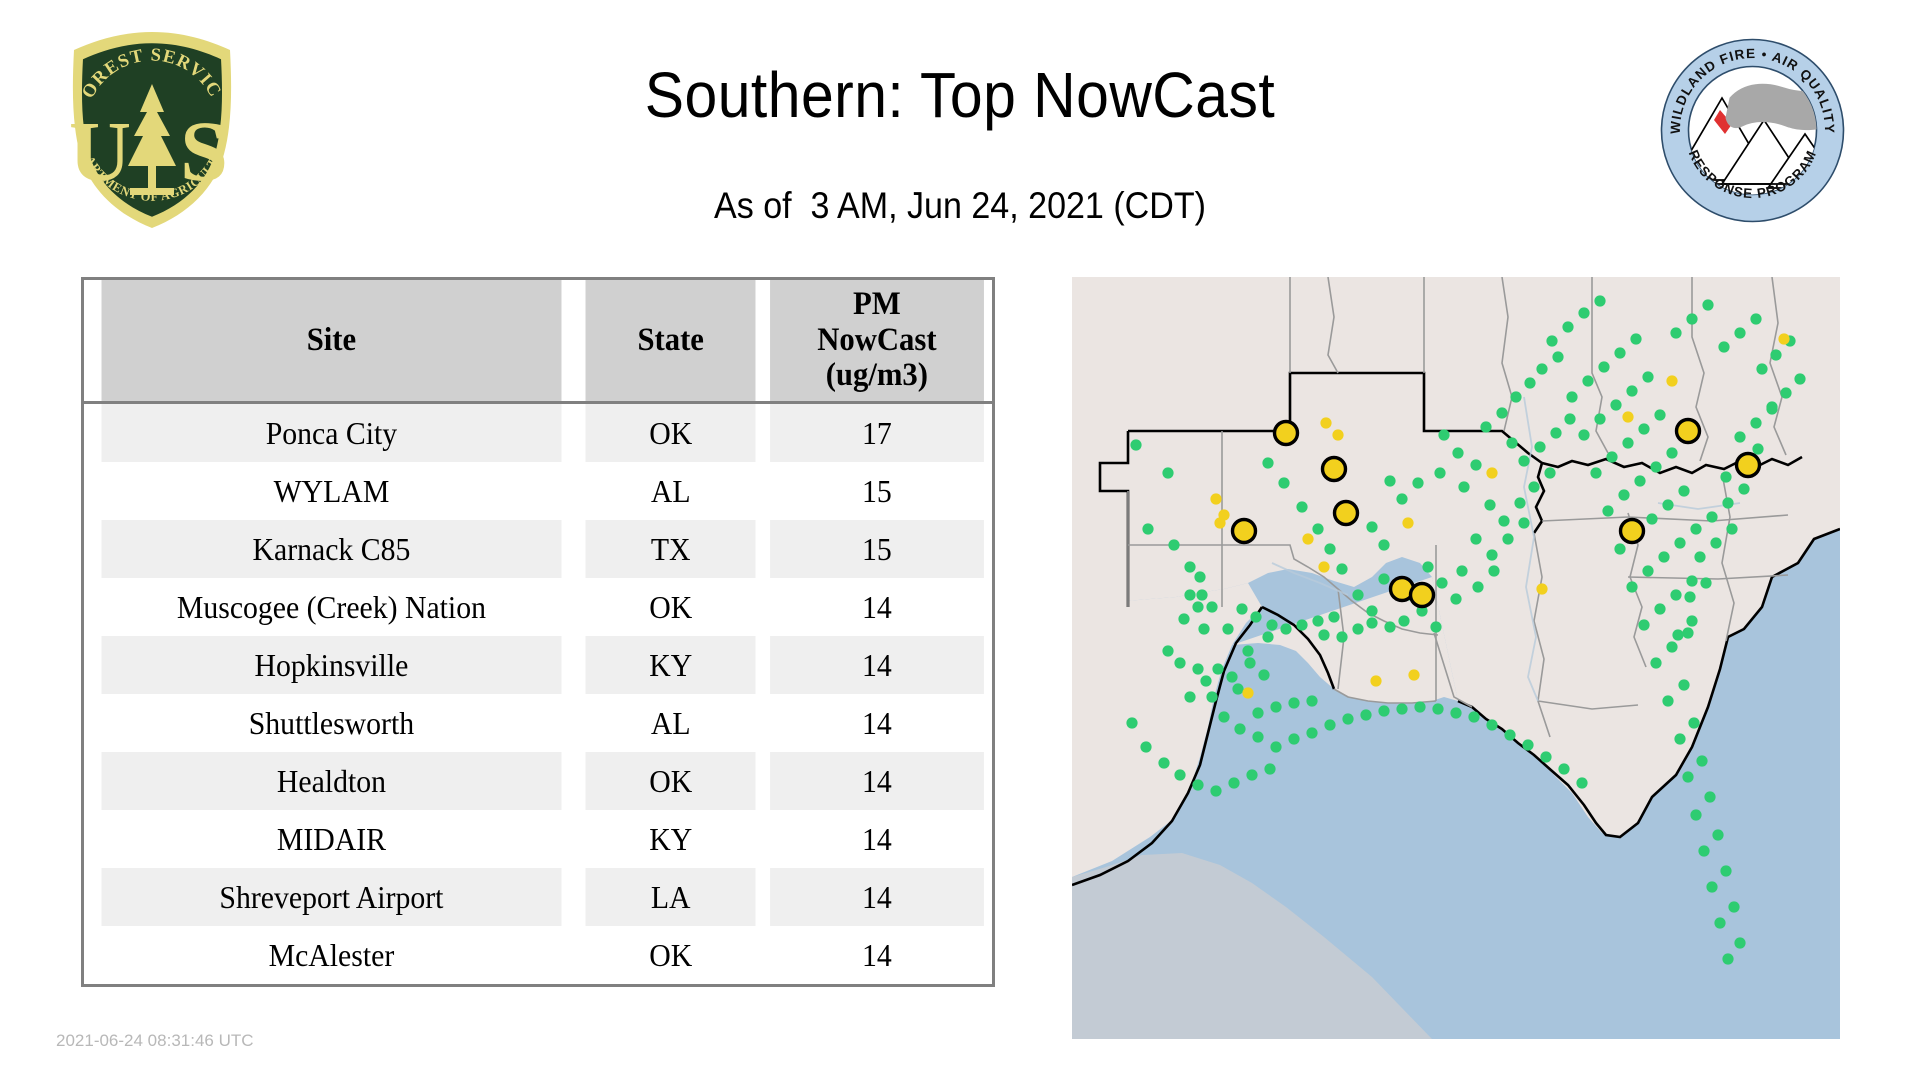 This screenshot has width=1920, height=1080. What do you see at coordinates (331, 897) in the screenshot?
I see `site-cell: Shreveport Airport` at bounding box center [331, 897].